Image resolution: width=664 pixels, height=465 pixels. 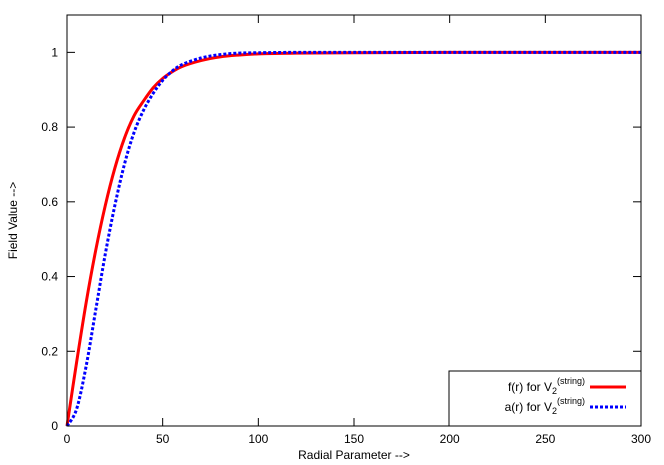 I want to click on x-tick-label: 250, so click(x=545, y=439).